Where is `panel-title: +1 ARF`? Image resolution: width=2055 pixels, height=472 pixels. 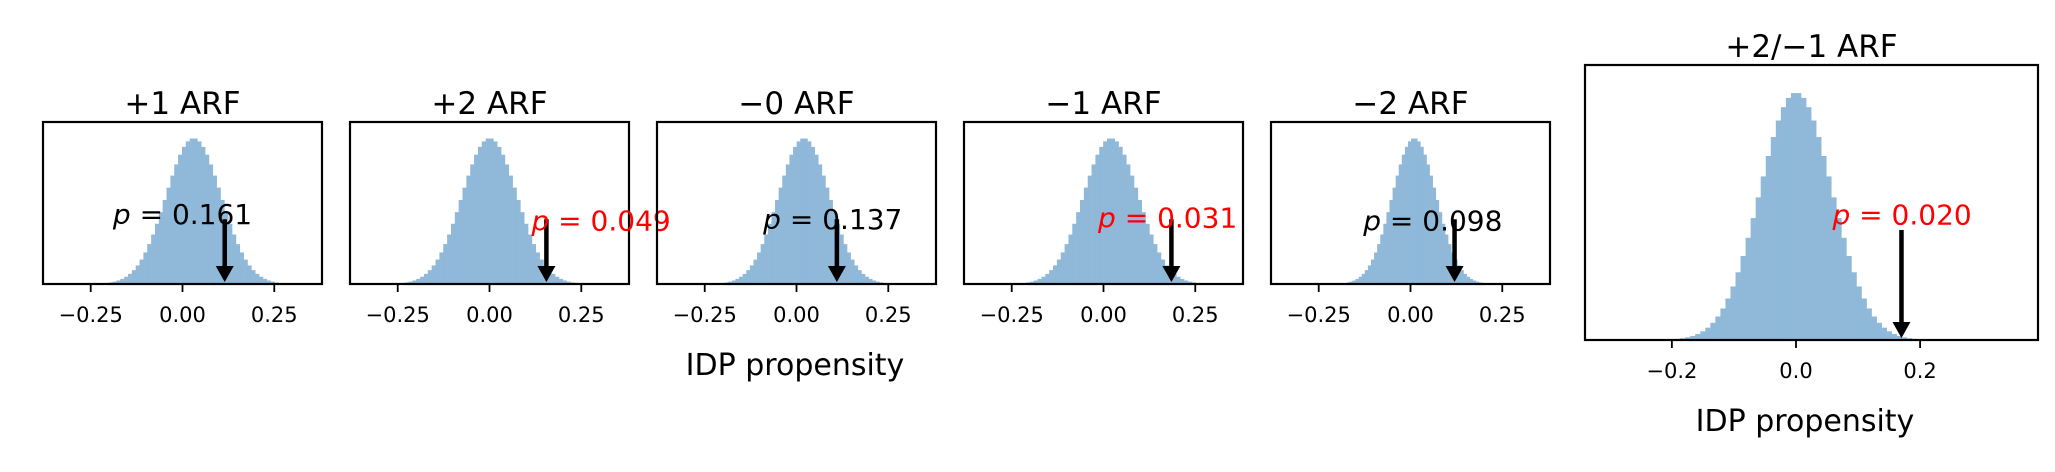 panel-title: +1 ARF is located at coordinates (182, 104).